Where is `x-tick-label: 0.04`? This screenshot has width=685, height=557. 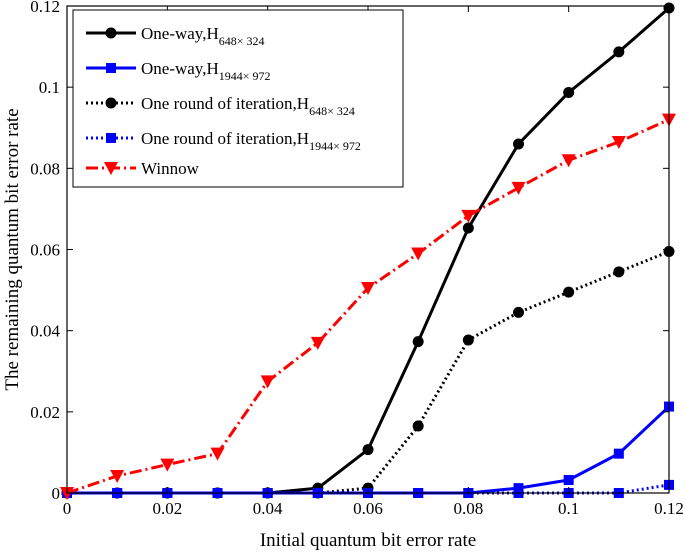 x-tick-label: 0.04 is located at coordinates (268, 508).